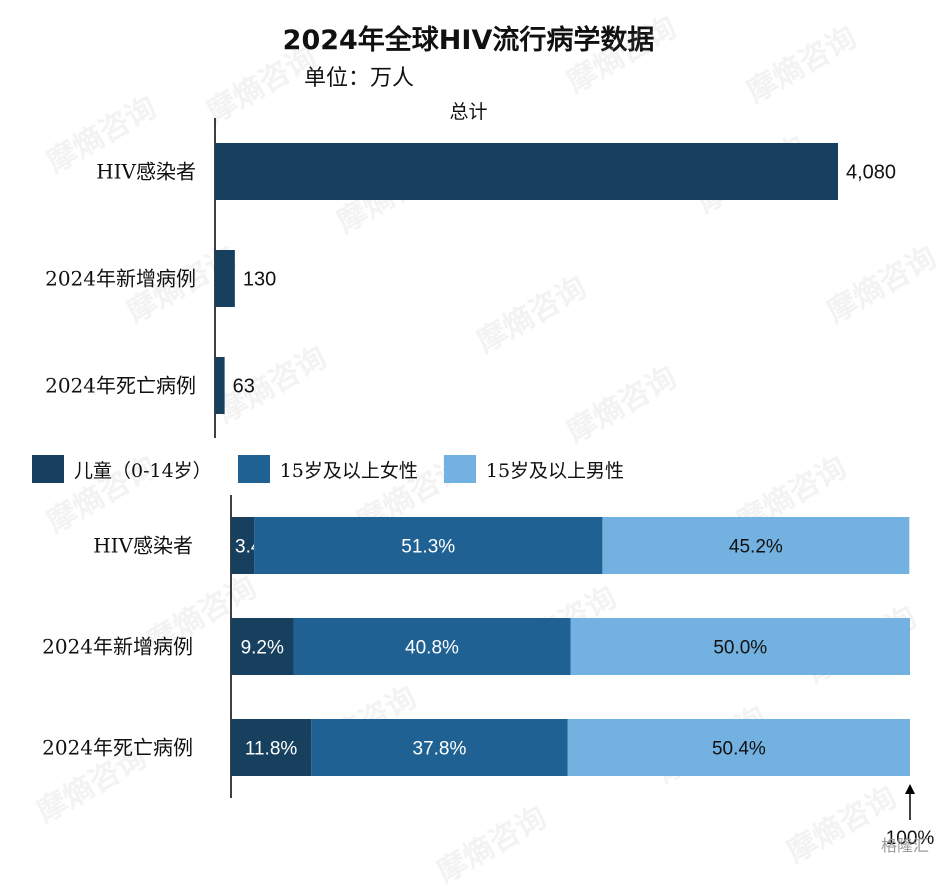  I want to click on segment-value-label: 50.4%, so click(739, 749).